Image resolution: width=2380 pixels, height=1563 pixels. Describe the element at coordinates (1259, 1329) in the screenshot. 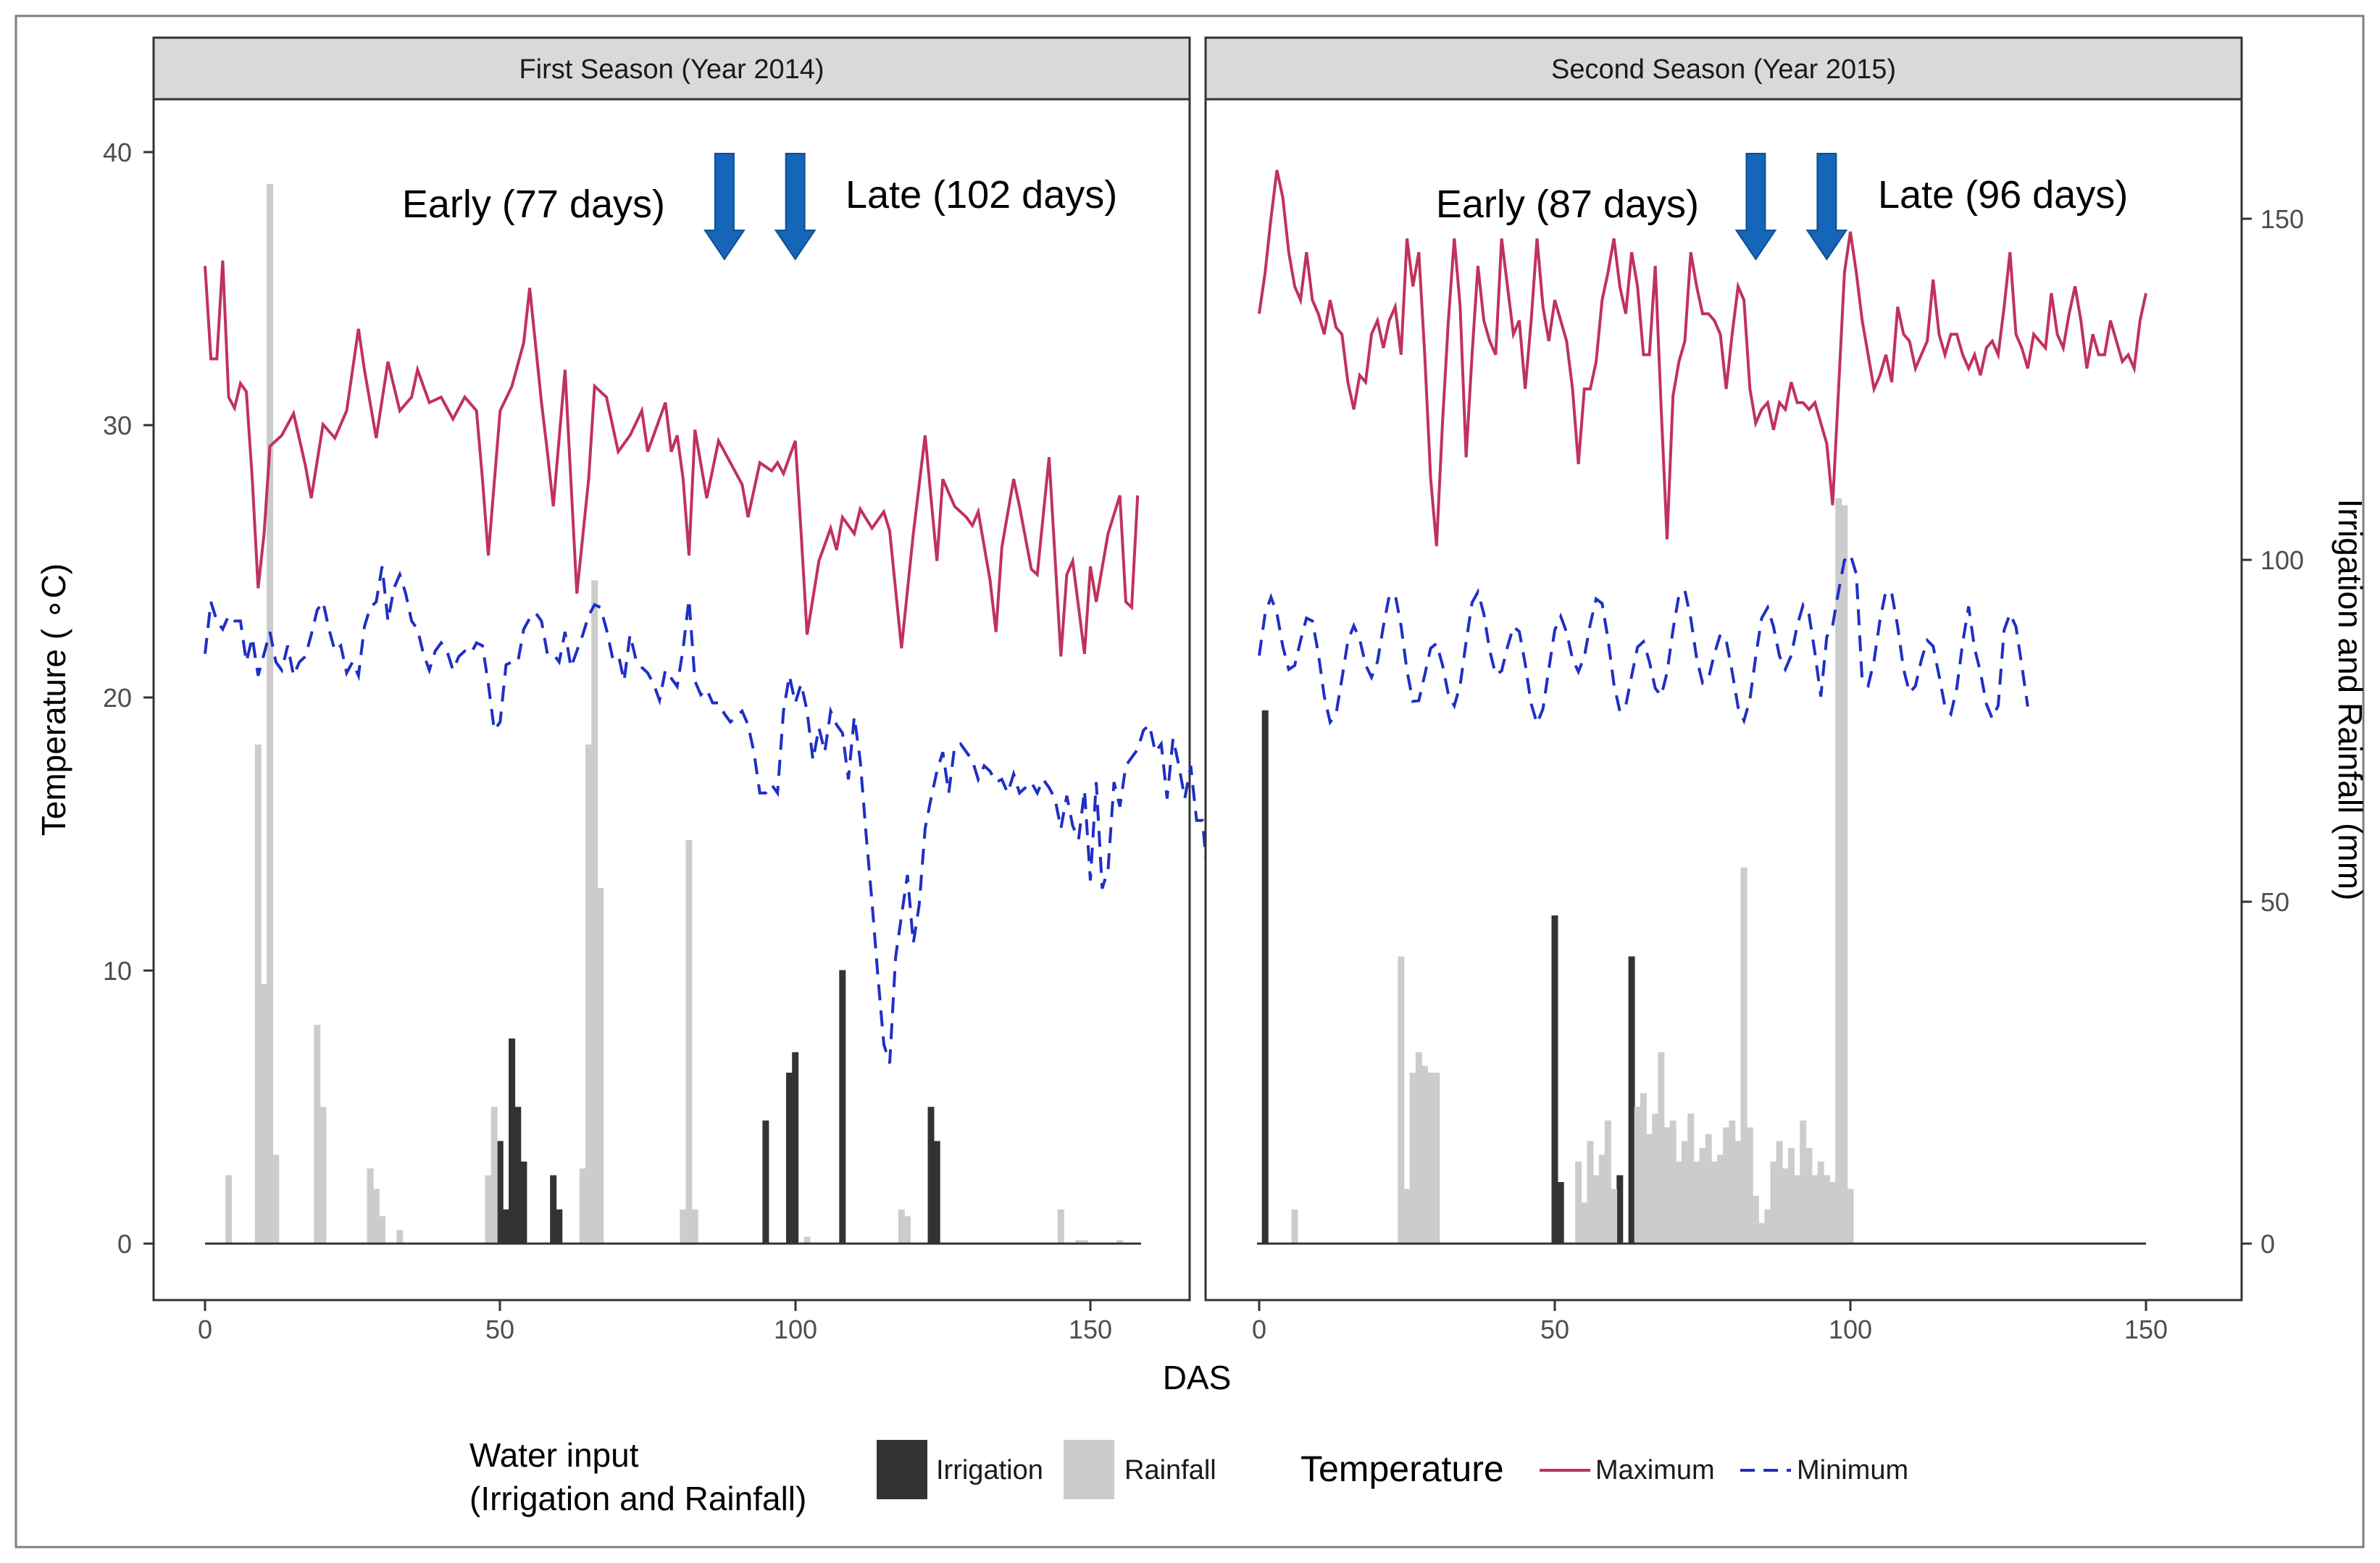

I see `right-x-tick-label-0: 0` at that location.